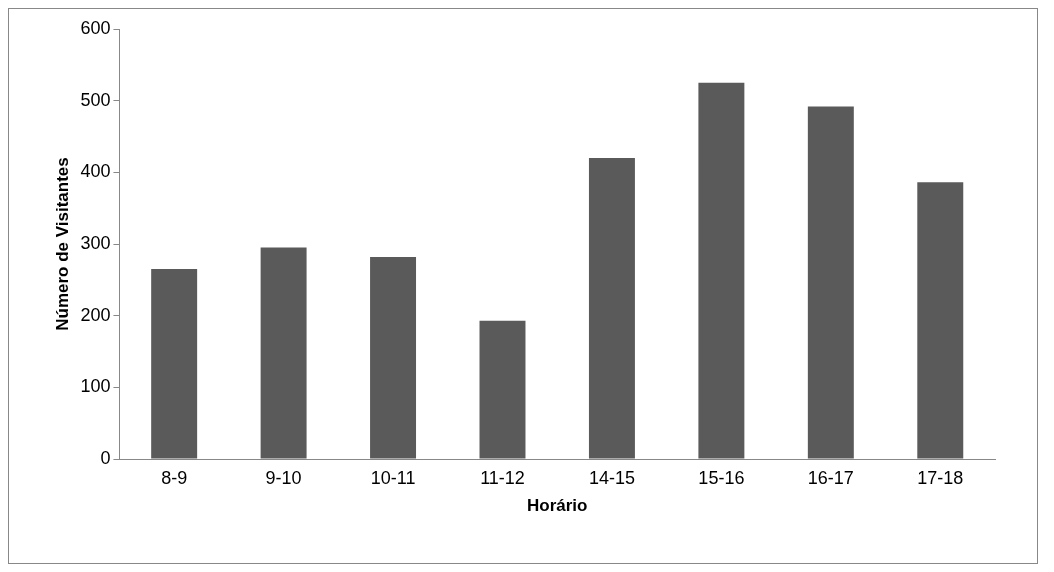  I want to click on y-tick-label: 100, so click(95, 386).